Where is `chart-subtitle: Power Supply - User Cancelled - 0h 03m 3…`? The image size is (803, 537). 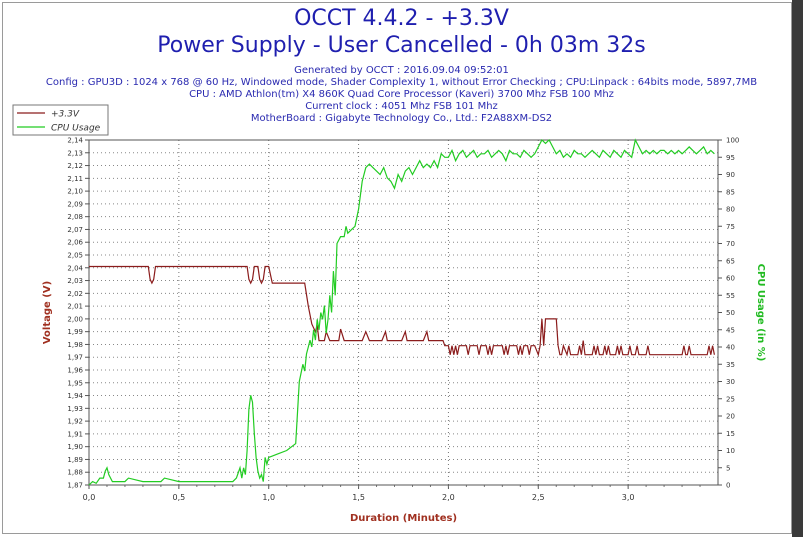
chart-subtitle: Power Supply - User Cancelled - 0h 03m 3… is located at coordinates (401, 45).